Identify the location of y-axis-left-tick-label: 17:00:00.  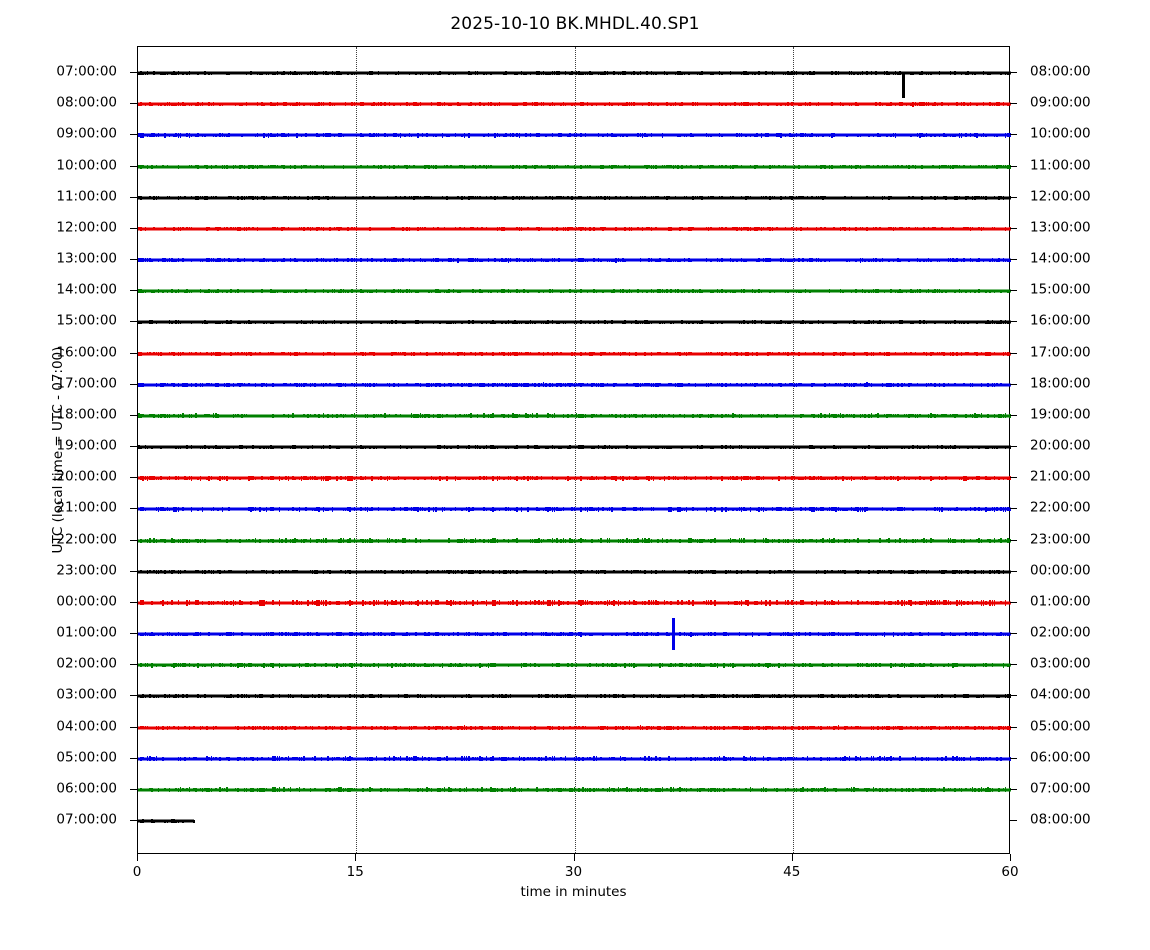
(86, 382).